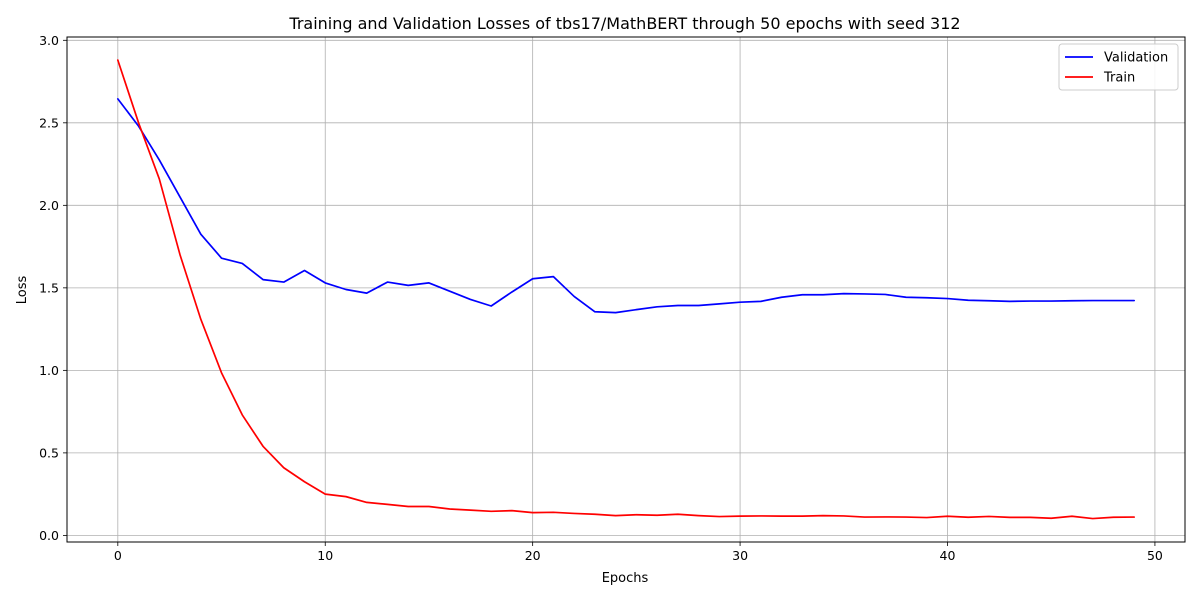 Image resolution: width=1200 pixels, height=600 pixels. Describe the element at coordinates (49, 205) in the screenshot. I see `y-tick-label: 2.0` at that location.